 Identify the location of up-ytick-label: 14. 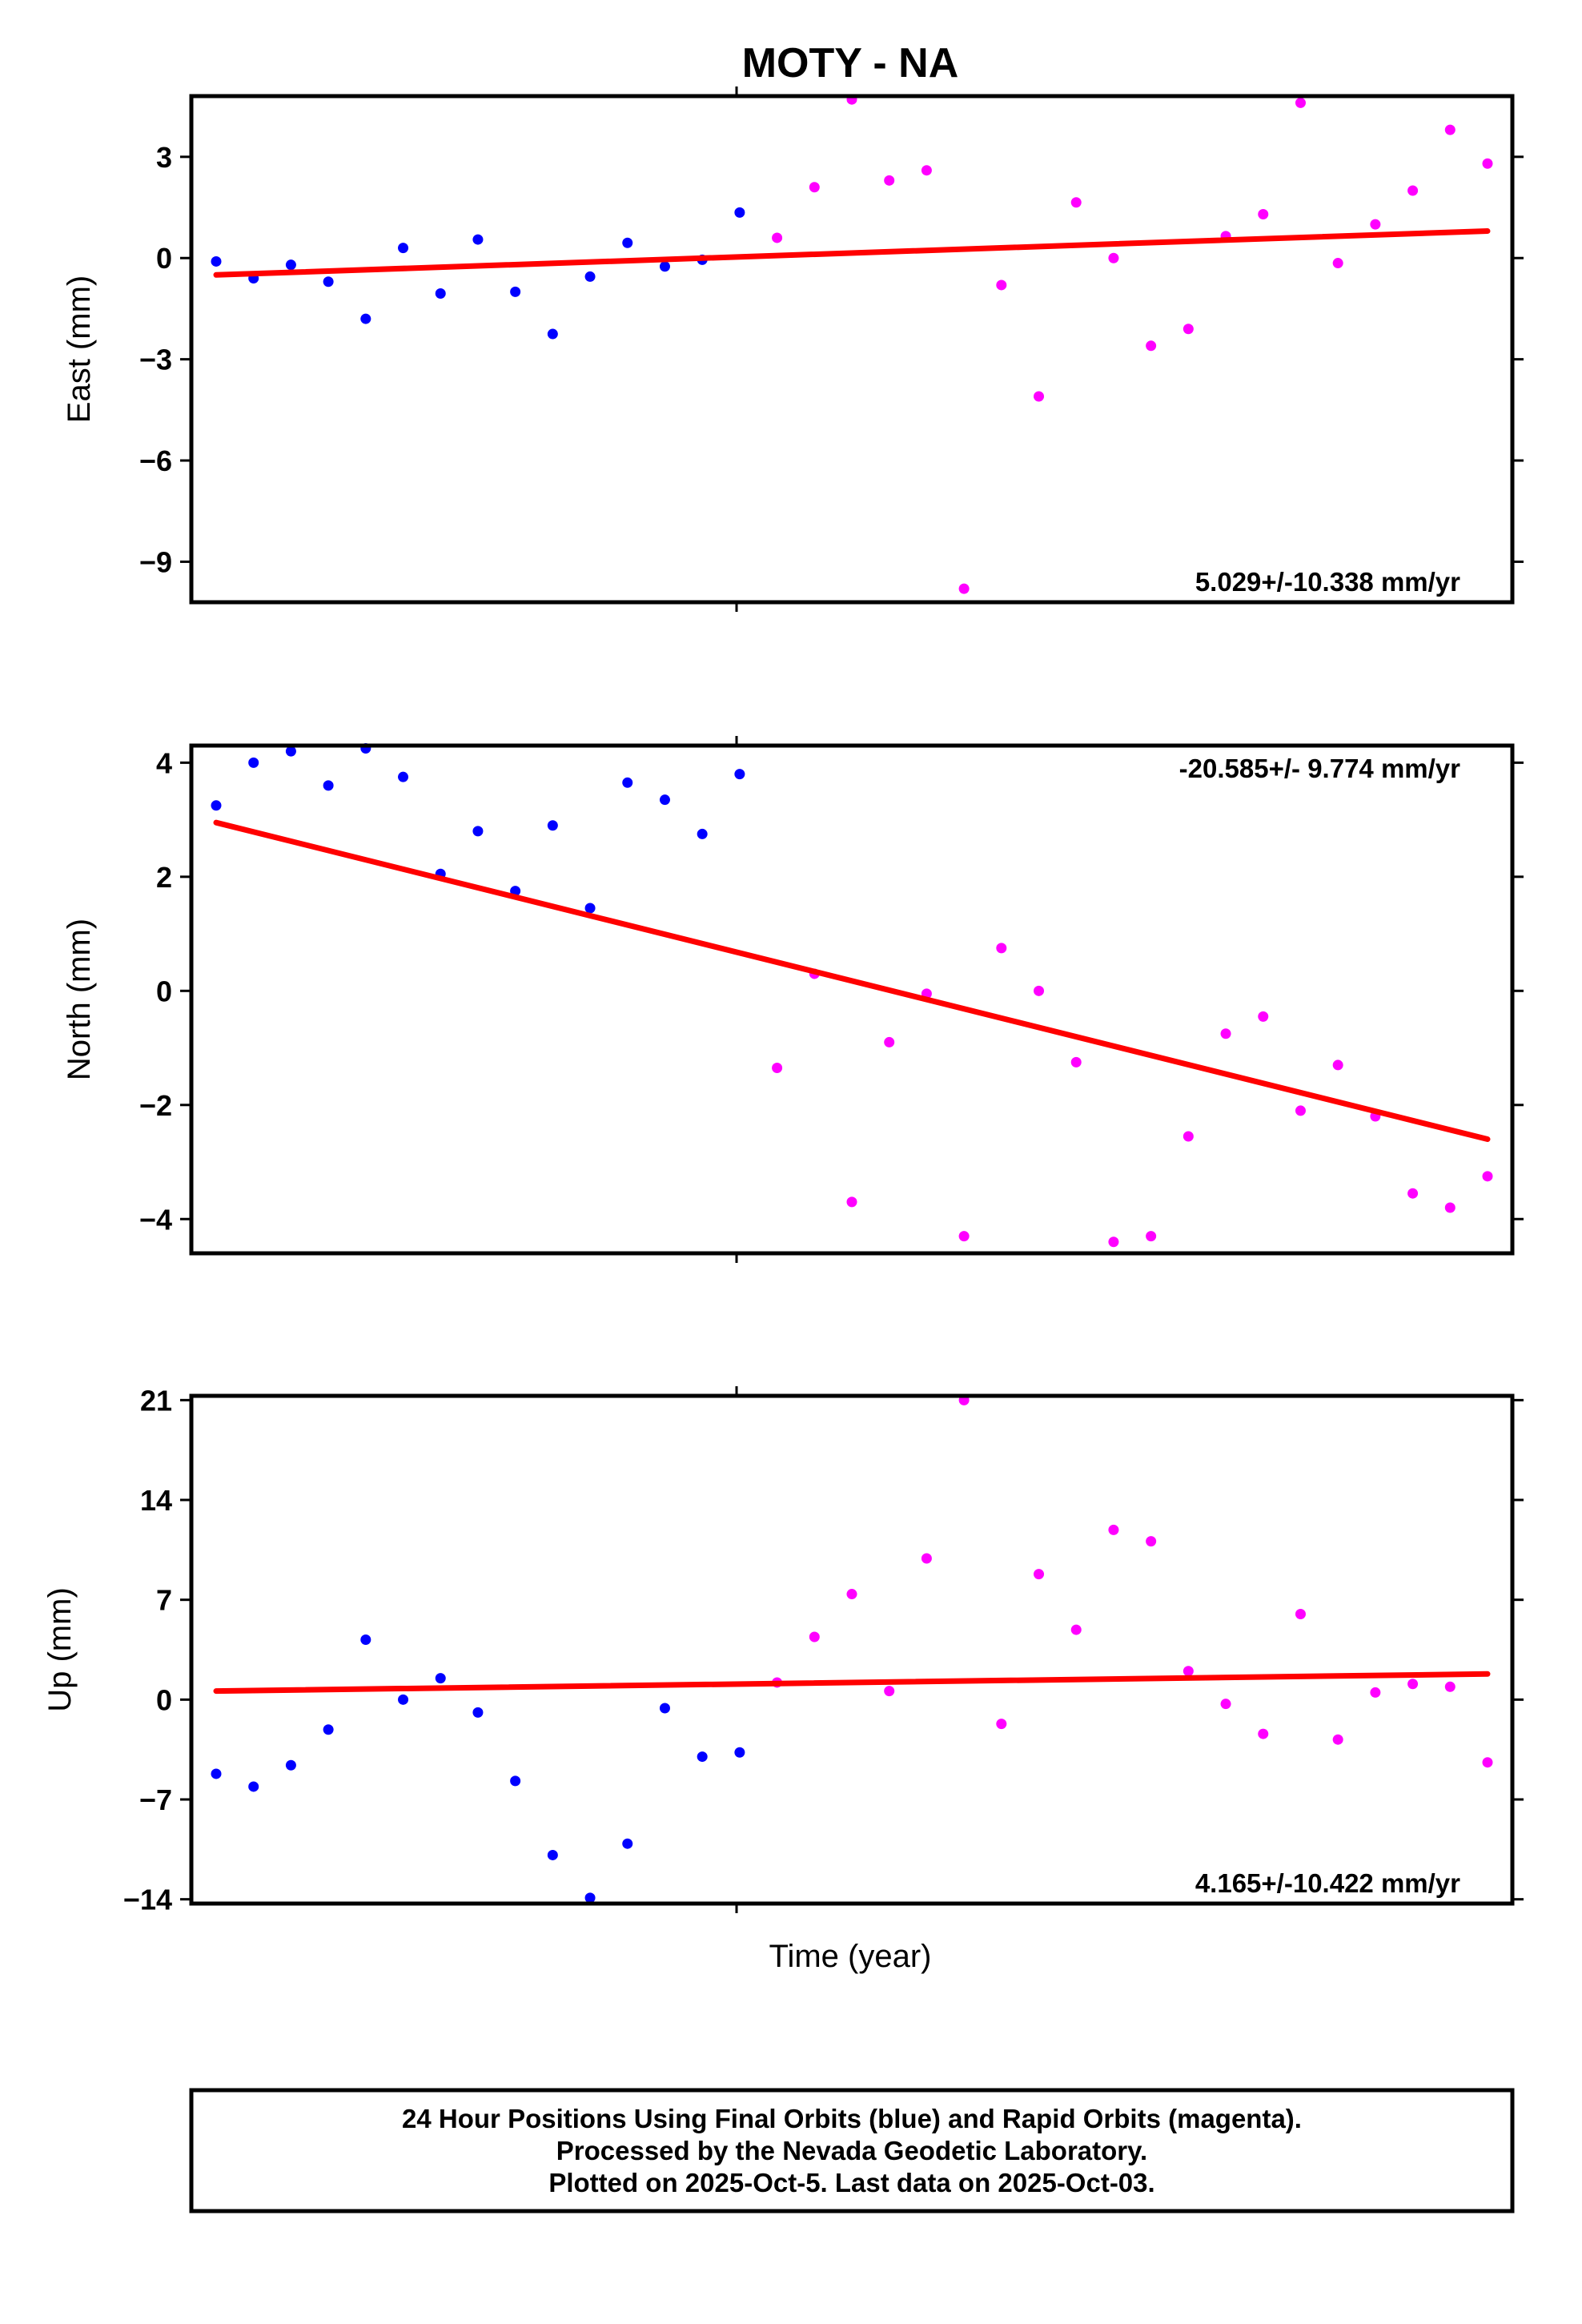
(156, 1500).